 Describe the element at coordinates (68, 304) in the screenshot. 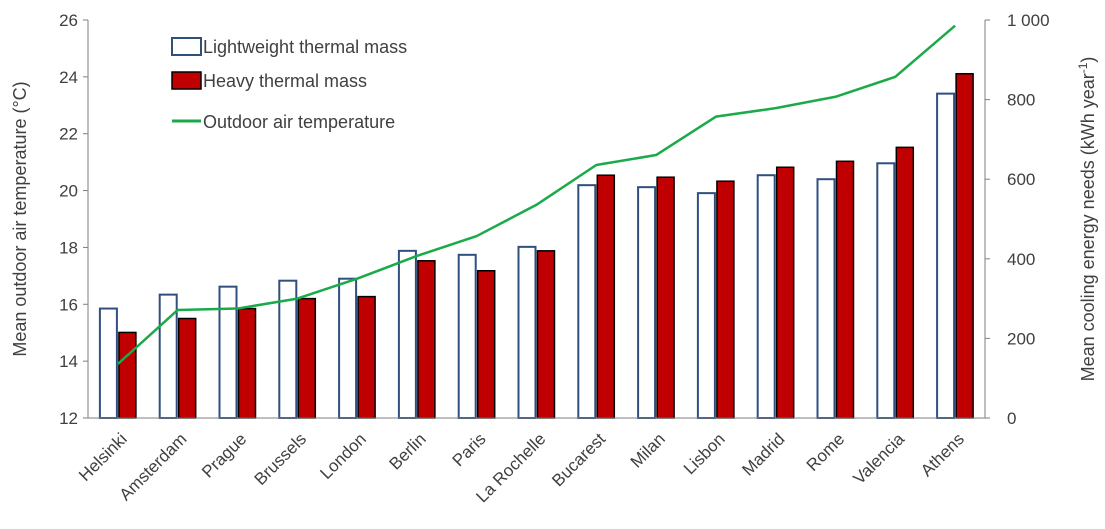

I see `left-y-tick-label: 16` at that location.